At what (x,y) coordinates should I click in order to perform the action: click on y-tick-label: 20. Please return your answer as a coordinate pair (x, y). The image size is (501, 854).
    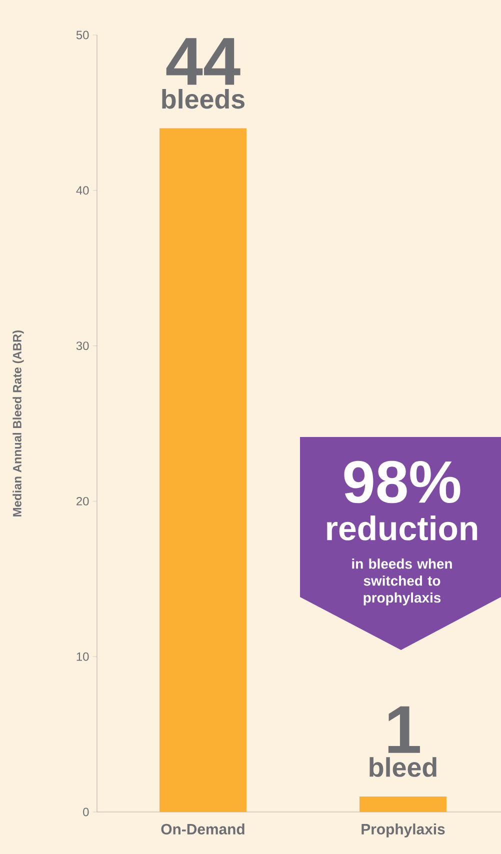
    Looking at the image, I should click on (82, 501).